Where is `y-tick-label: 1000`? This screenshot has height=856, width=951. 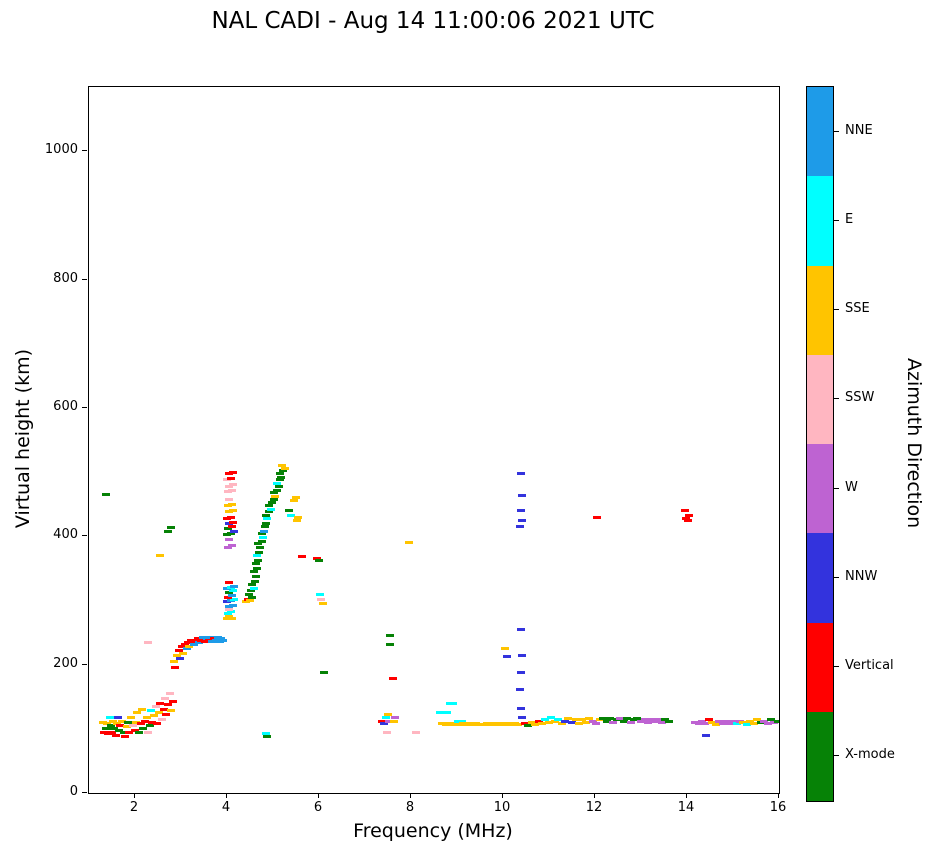 y-tick-label: 1000 is located at coordinates (61, 150).